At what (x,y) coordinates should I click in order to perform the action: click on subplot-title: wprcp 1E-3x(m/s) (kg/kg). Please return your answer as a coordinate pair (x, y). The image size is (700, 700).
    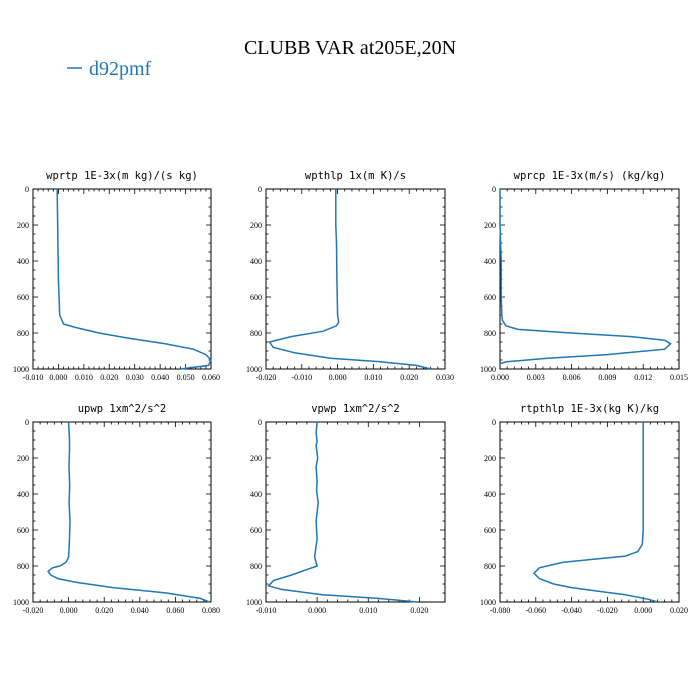
    Looking at the image, I should click on (590, 176).